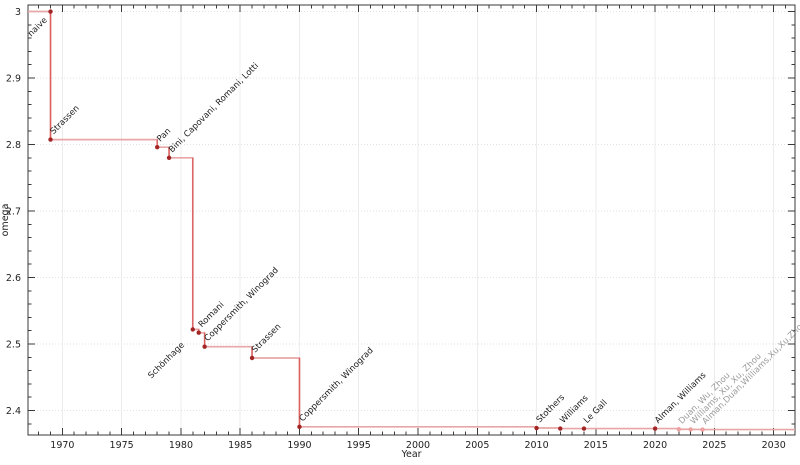  I want to click on y-tick-label: 3, so click(18, 12).